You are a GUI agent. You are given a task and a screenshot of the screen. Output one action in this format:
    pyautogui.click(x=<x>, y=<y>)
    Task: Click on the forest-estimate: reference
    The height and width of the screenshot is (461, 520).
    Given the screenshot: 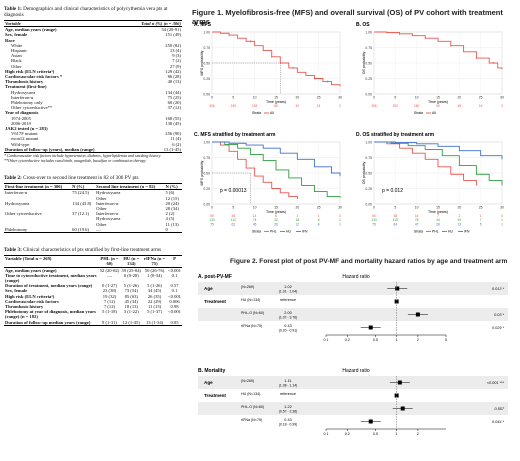 What is the action you would take?
    pyautogui.click(x=288, y=300)
    